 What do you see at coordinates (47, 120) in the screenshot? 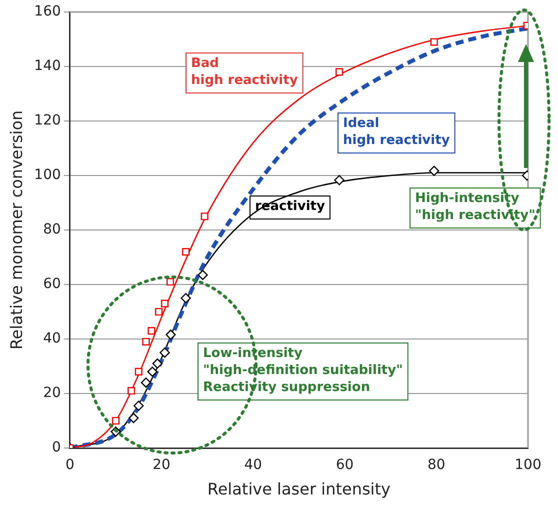
I see `y-tick-label: 120` at bounding box center [47, 120].